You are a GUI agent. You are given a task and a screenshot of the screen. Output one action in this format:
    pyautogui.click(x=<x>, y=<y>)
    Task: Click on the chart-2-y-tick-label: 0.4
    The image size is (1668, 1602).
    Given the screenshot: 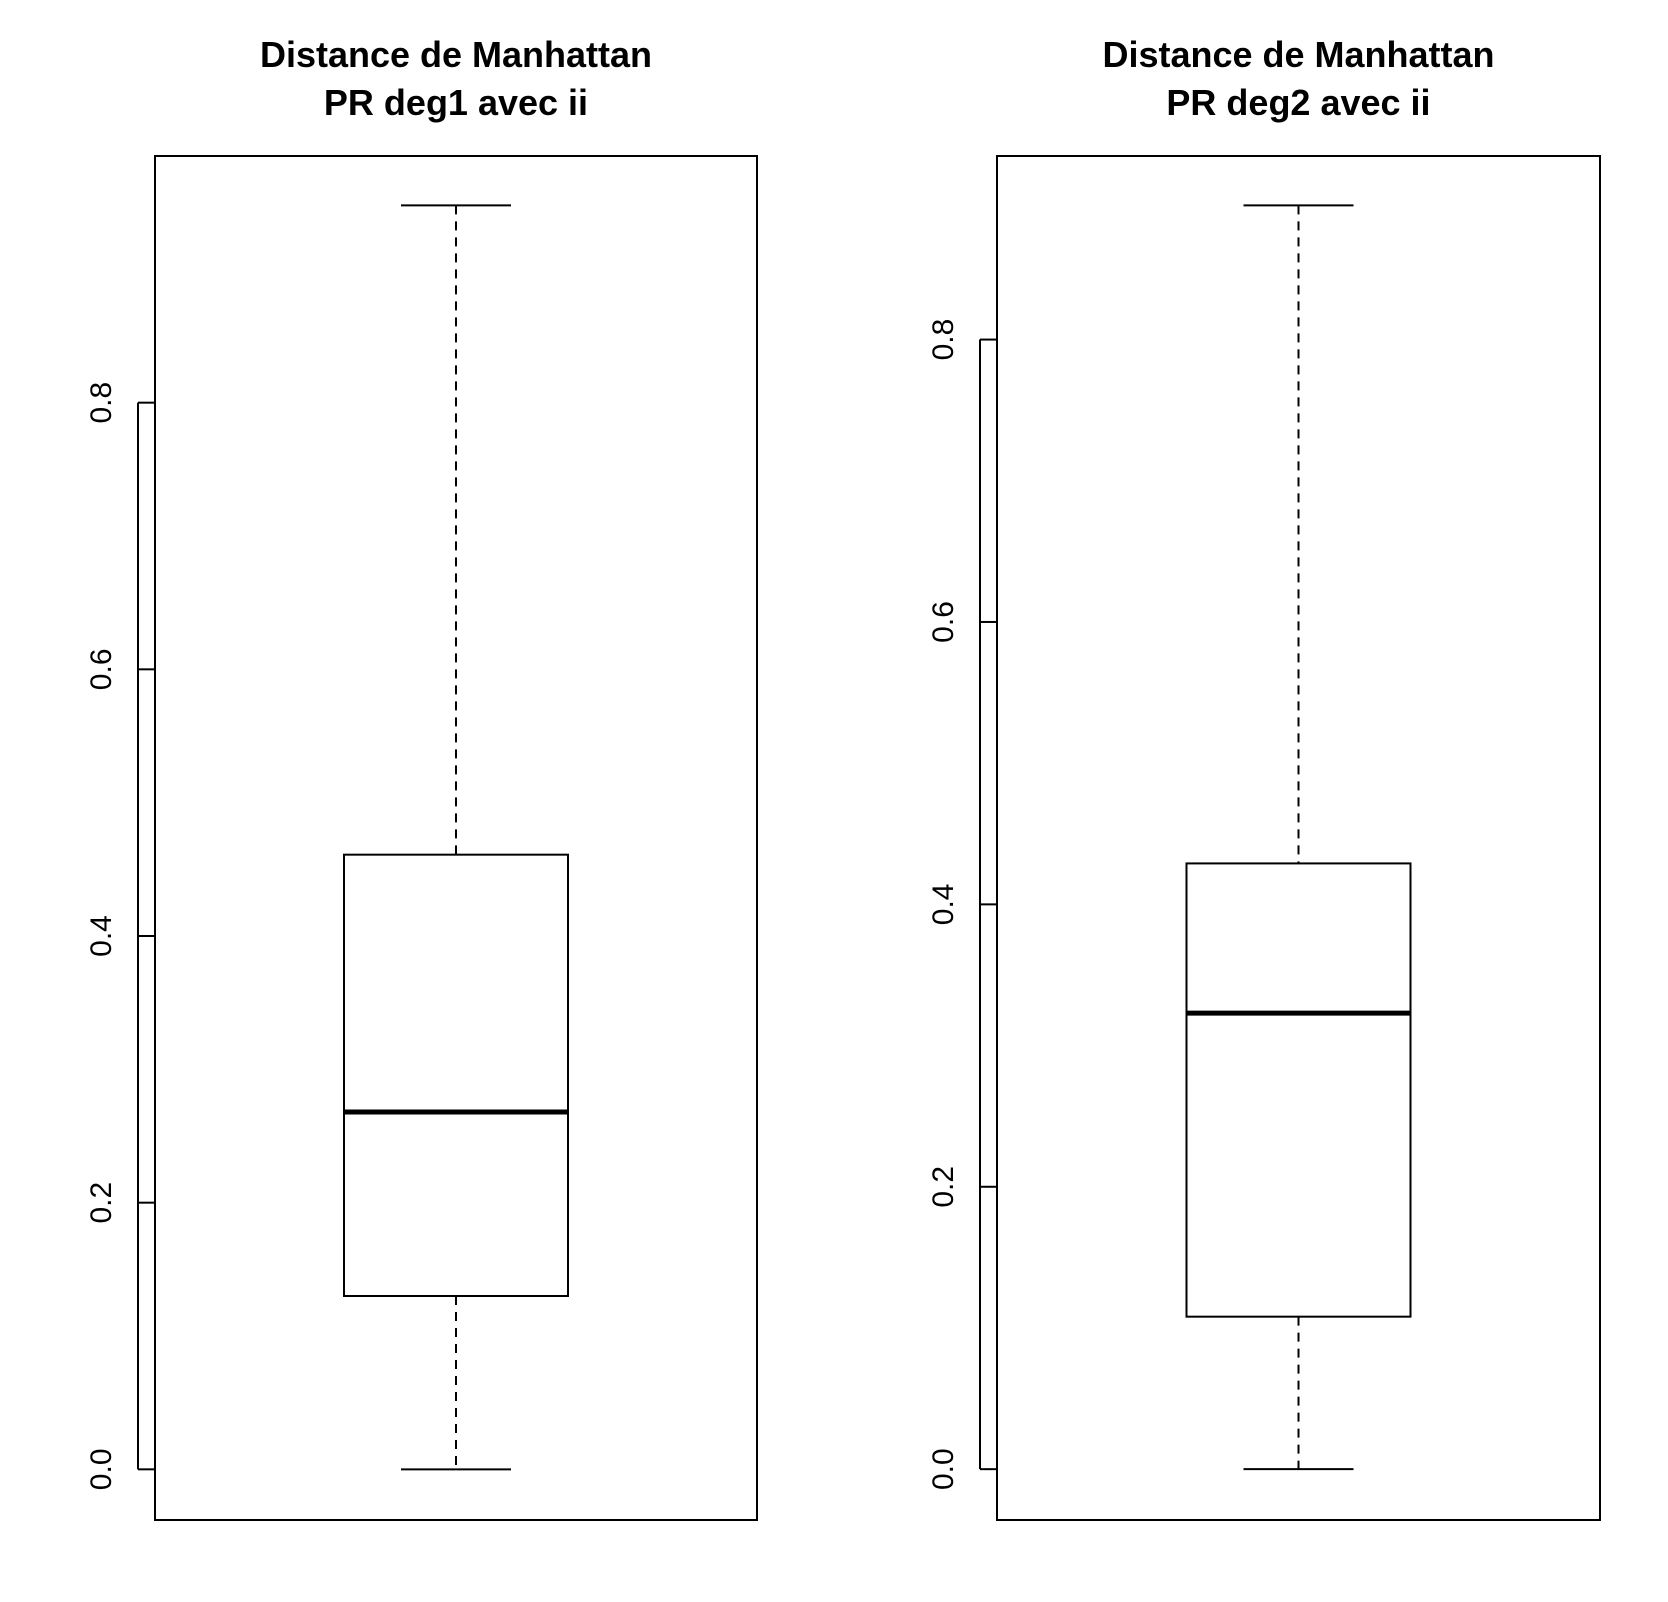 What is the action you would take?
    pyautogui.click(x=943, y=905)
    